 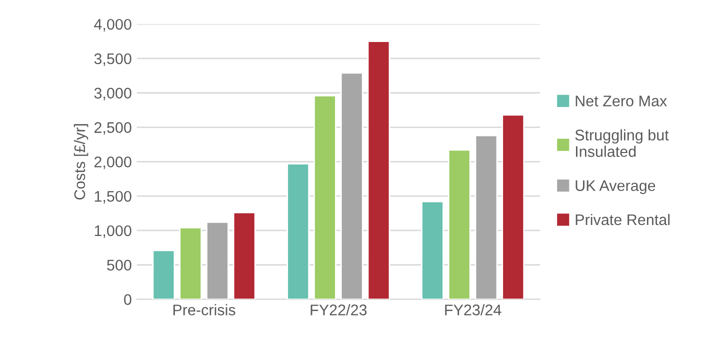 I want to click on x-tick-label: FY23/24, so click(x=473, y=310).